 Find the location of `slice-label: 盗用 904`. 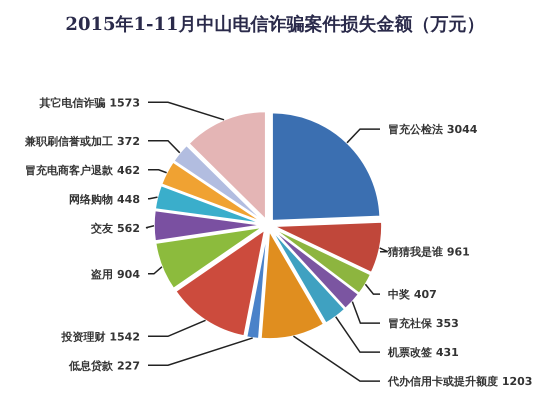

slice-label: 盗用 904 is located at coordinates (115, 274).